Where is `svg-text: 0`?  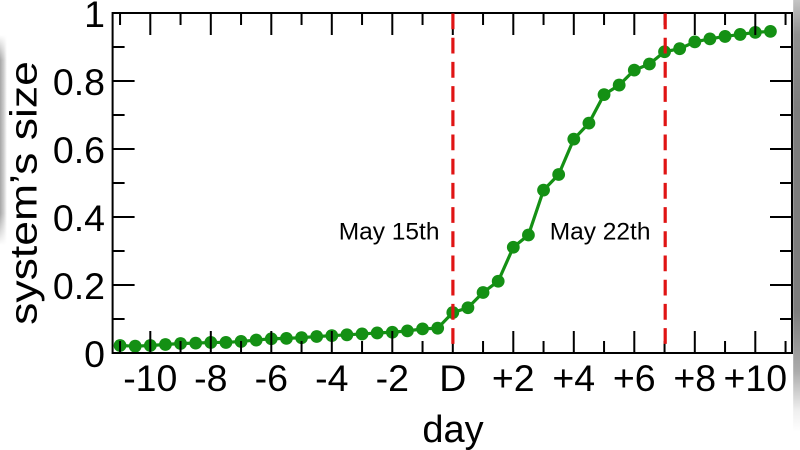 svg-text: 0 is located at coordinates (94, 354).